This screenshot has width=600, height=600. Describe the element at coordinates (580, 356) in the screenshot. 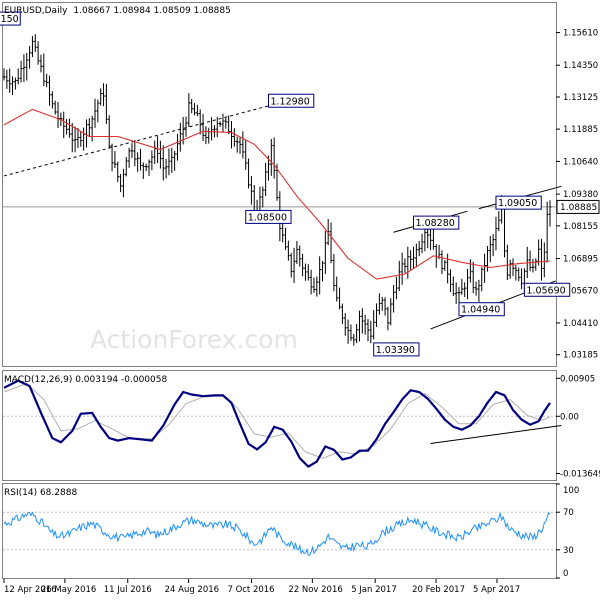

I see `price-y-tick-label: 1.03185` at that location.